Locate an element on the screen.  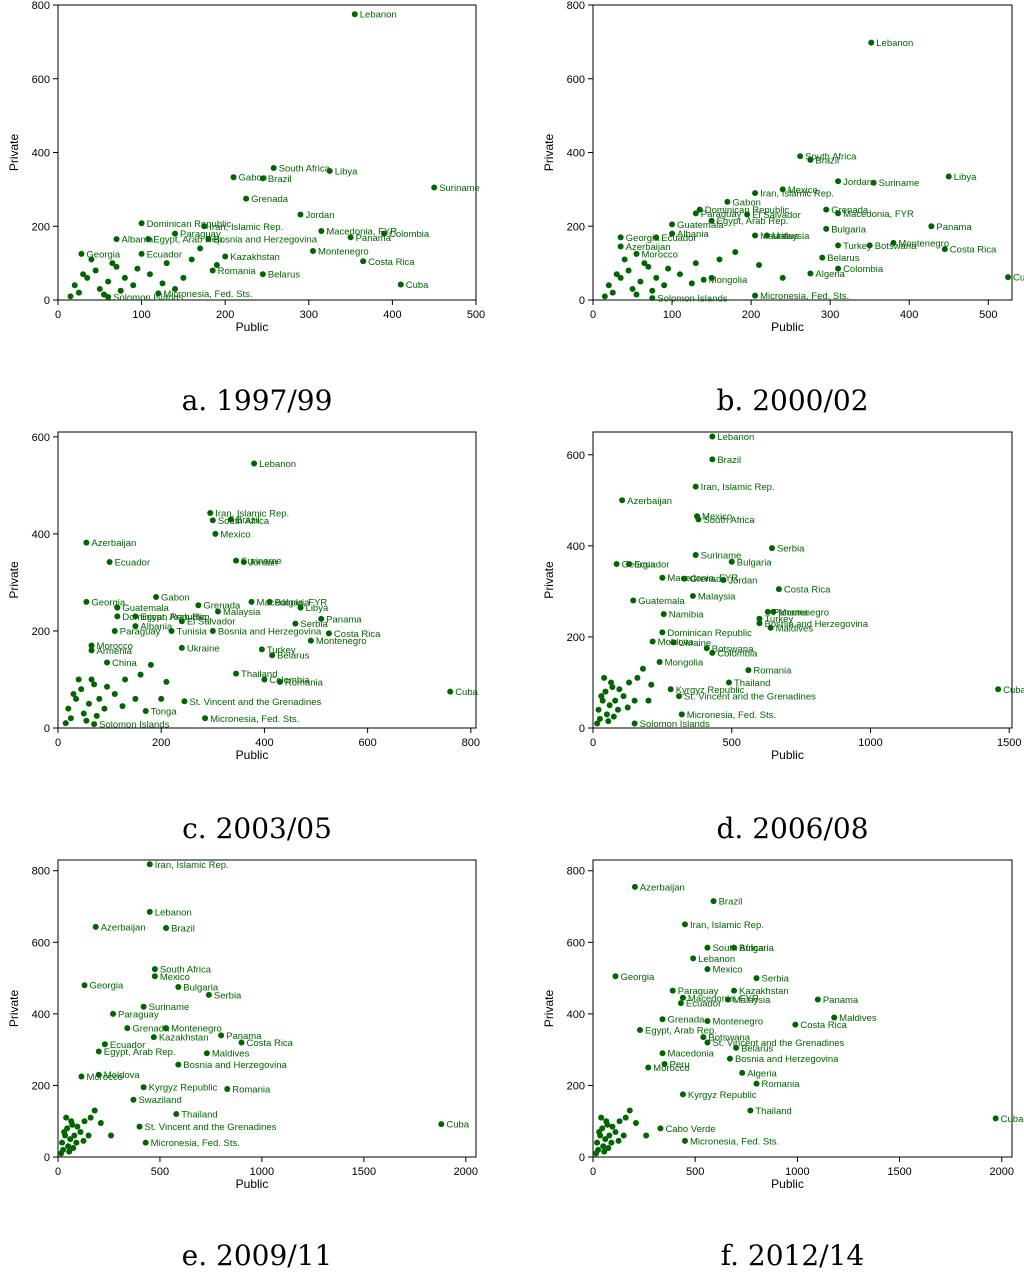
point-label: Micronesia, Fed. Sts. is located at coordinates (734, 1141).